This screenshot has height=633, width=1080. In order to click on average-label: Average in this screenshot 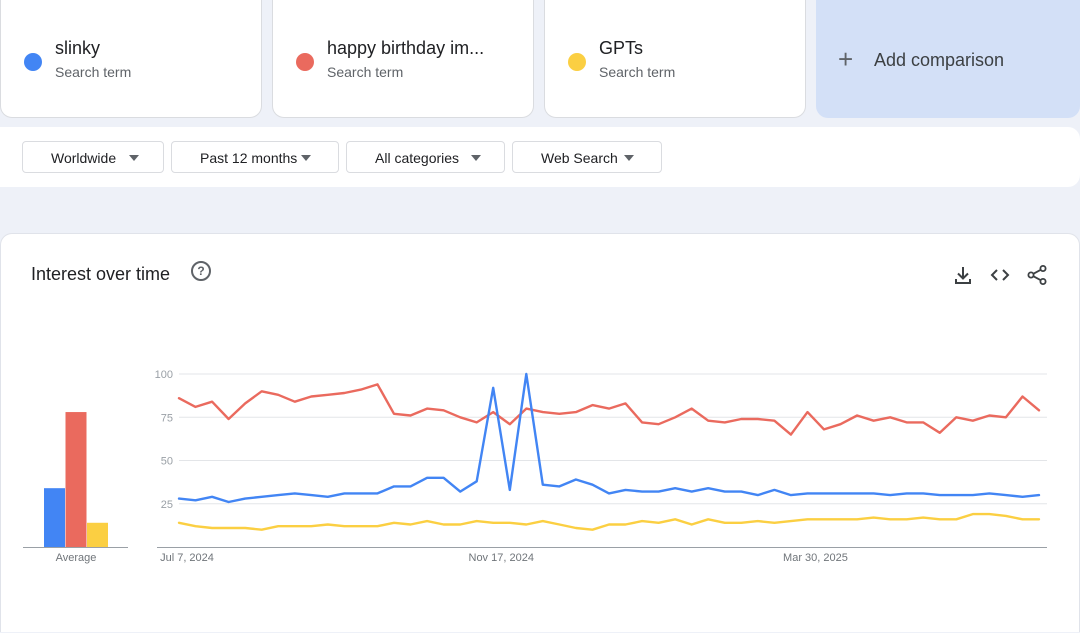, I will do `click(76, 558)`.